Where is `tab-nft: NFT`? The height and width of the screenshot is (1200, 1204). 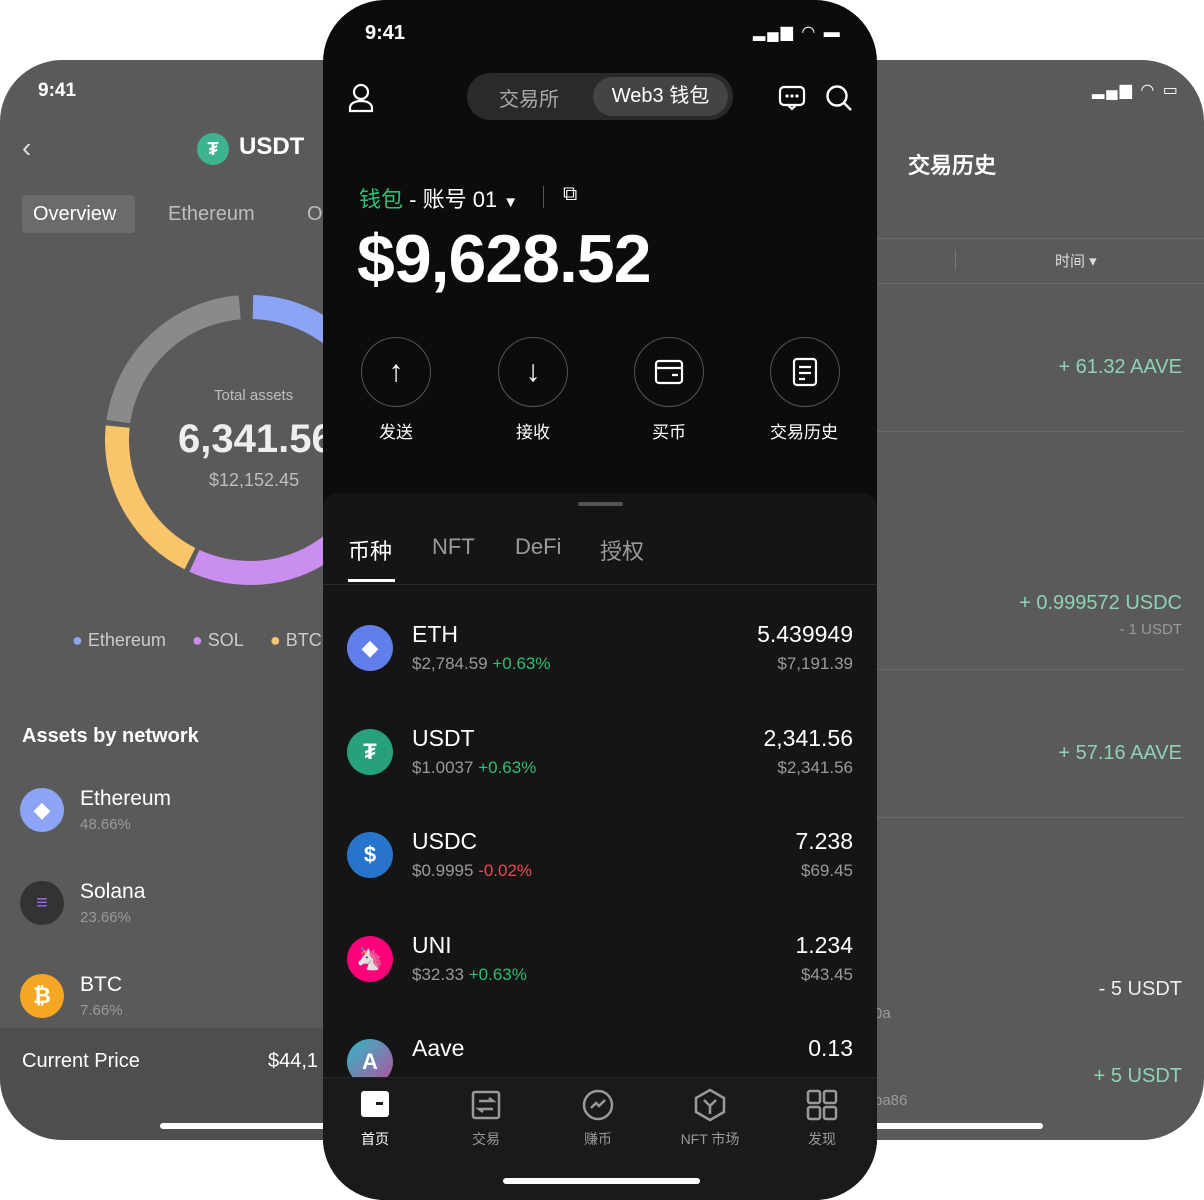
tab-nft: NFT is located at coordinates (453, 546).